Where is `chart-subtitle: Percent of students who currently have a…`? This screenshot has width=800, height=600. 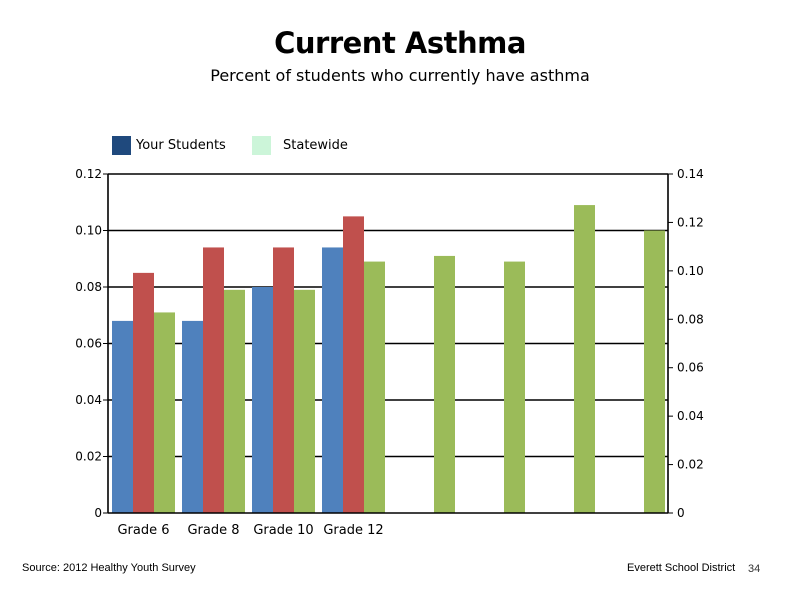
chart-subtitle: Percent of students who currently have a… is located at coordinates (400, 75).